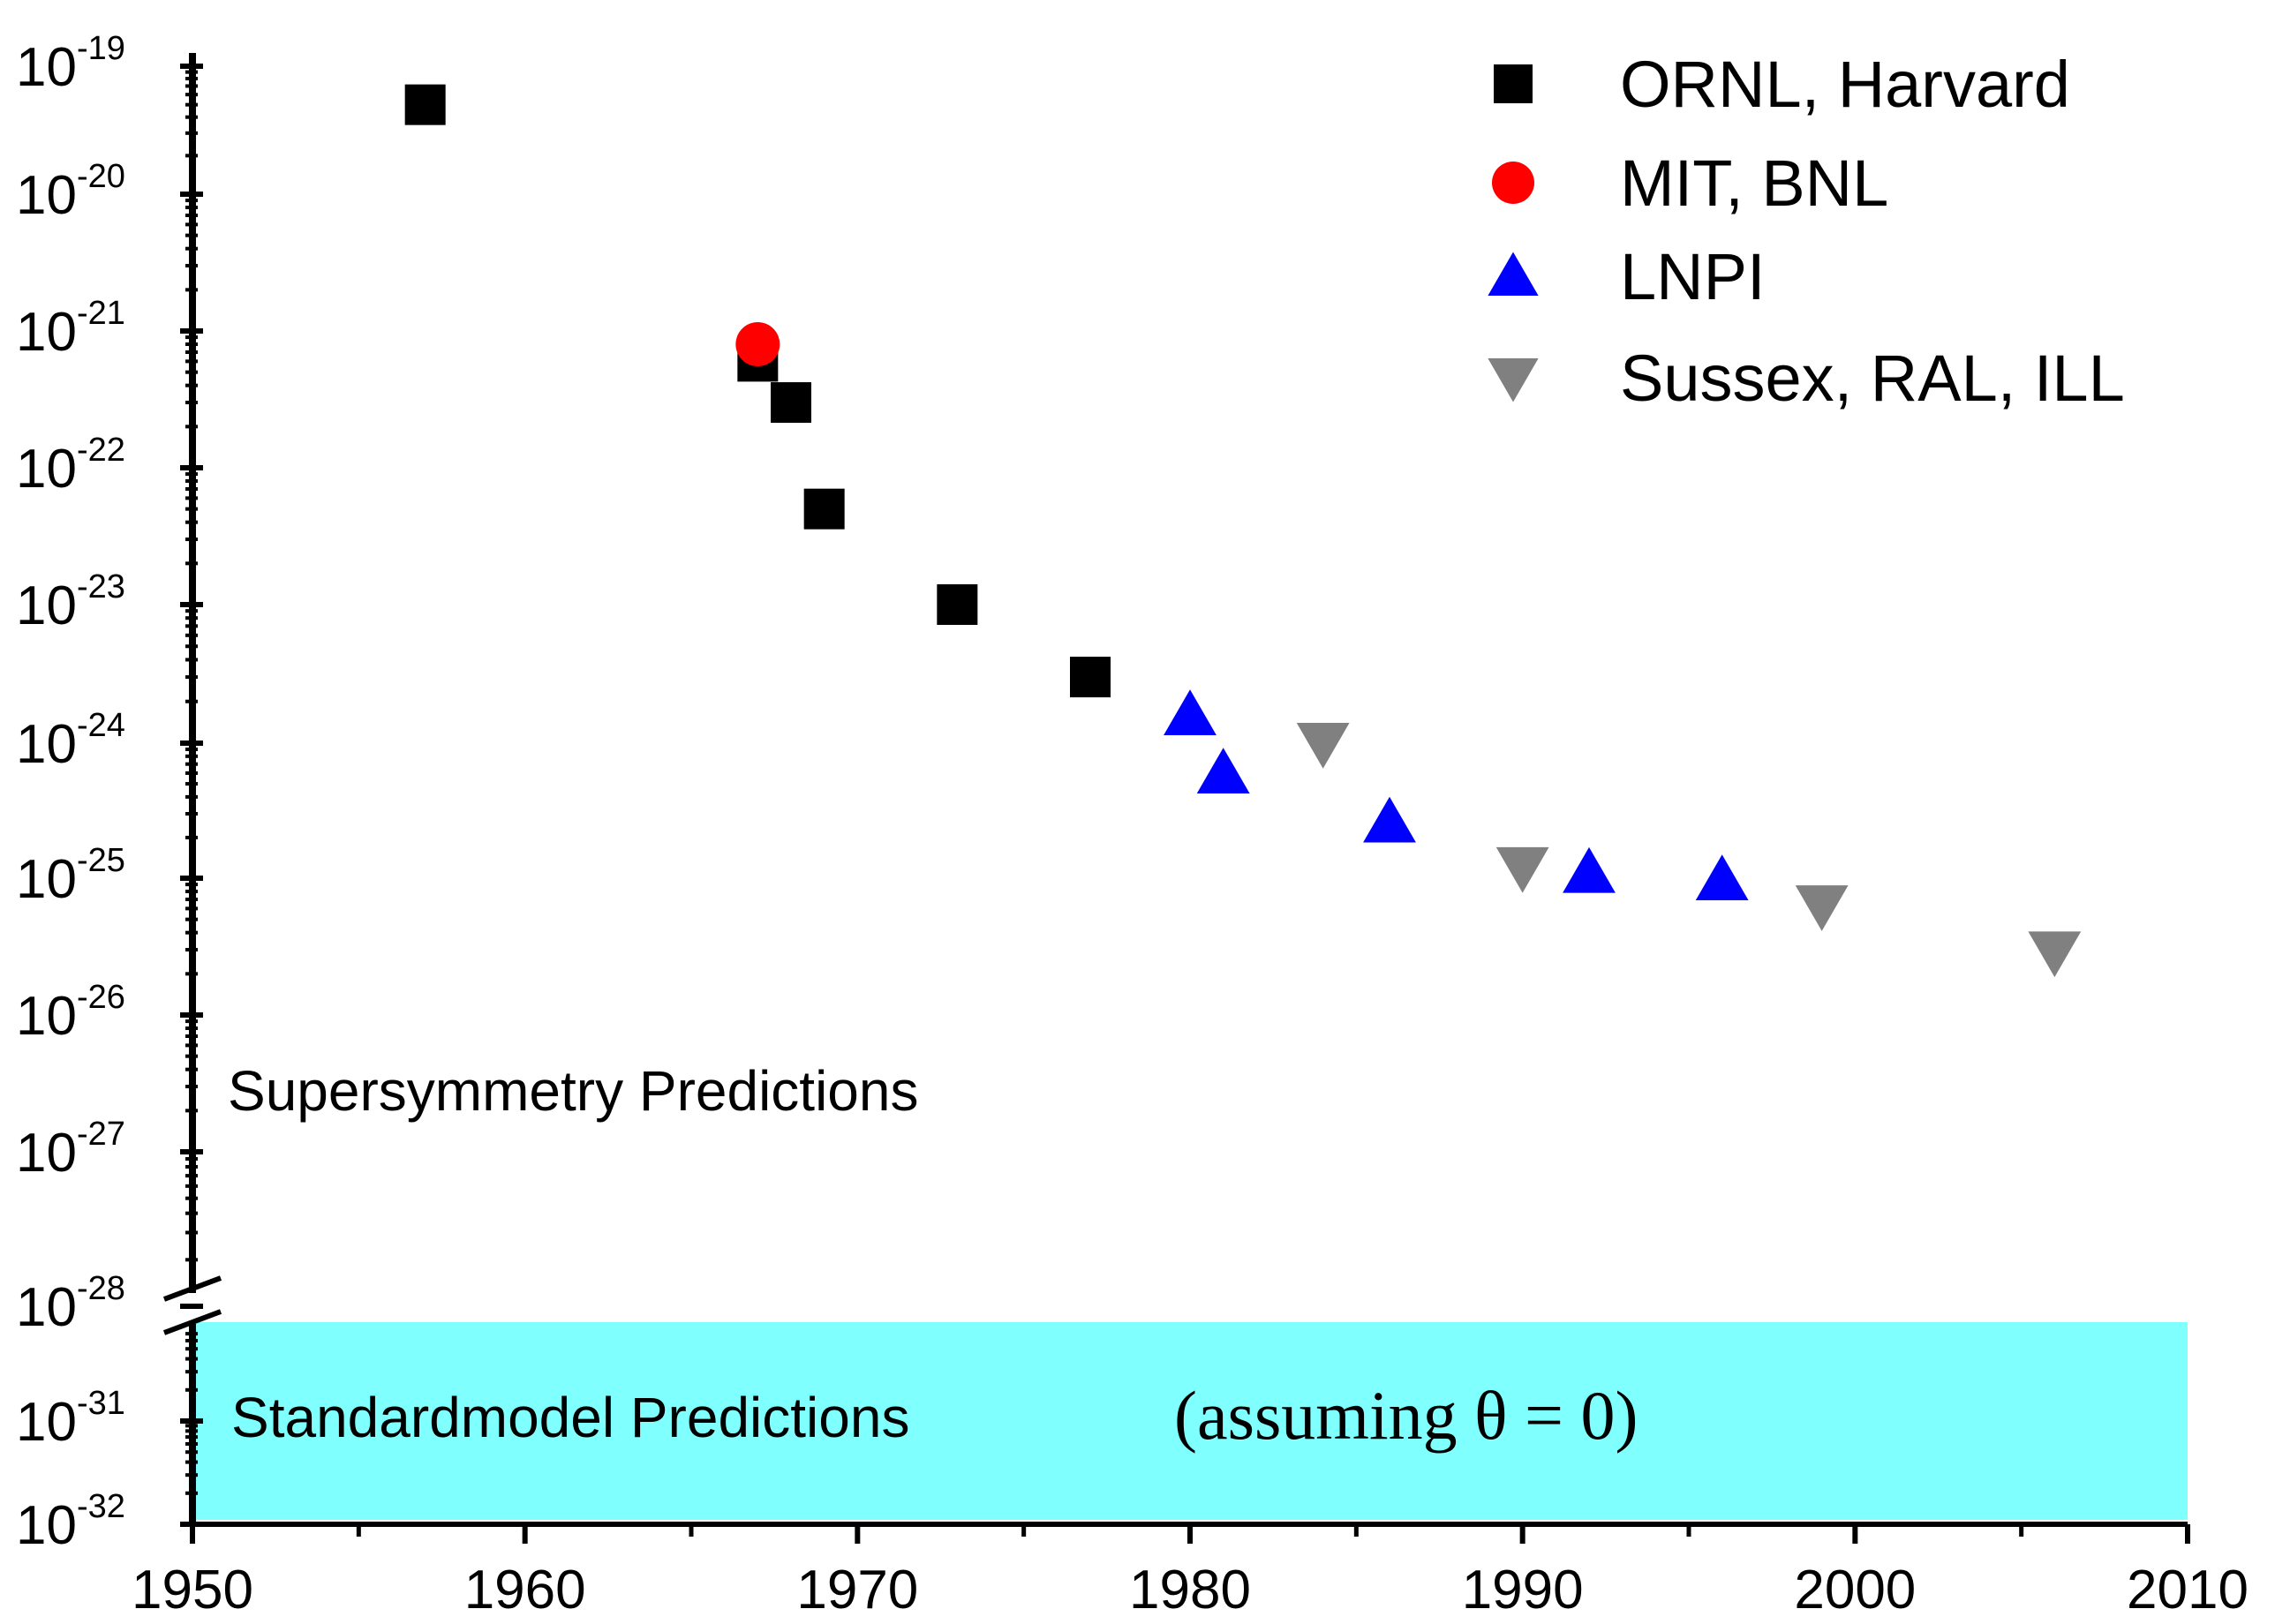  What do you see at coordinates (70, 741) in the screenshot?
I see `y-tick-label: 10-24` at bounding box center [70, 741].